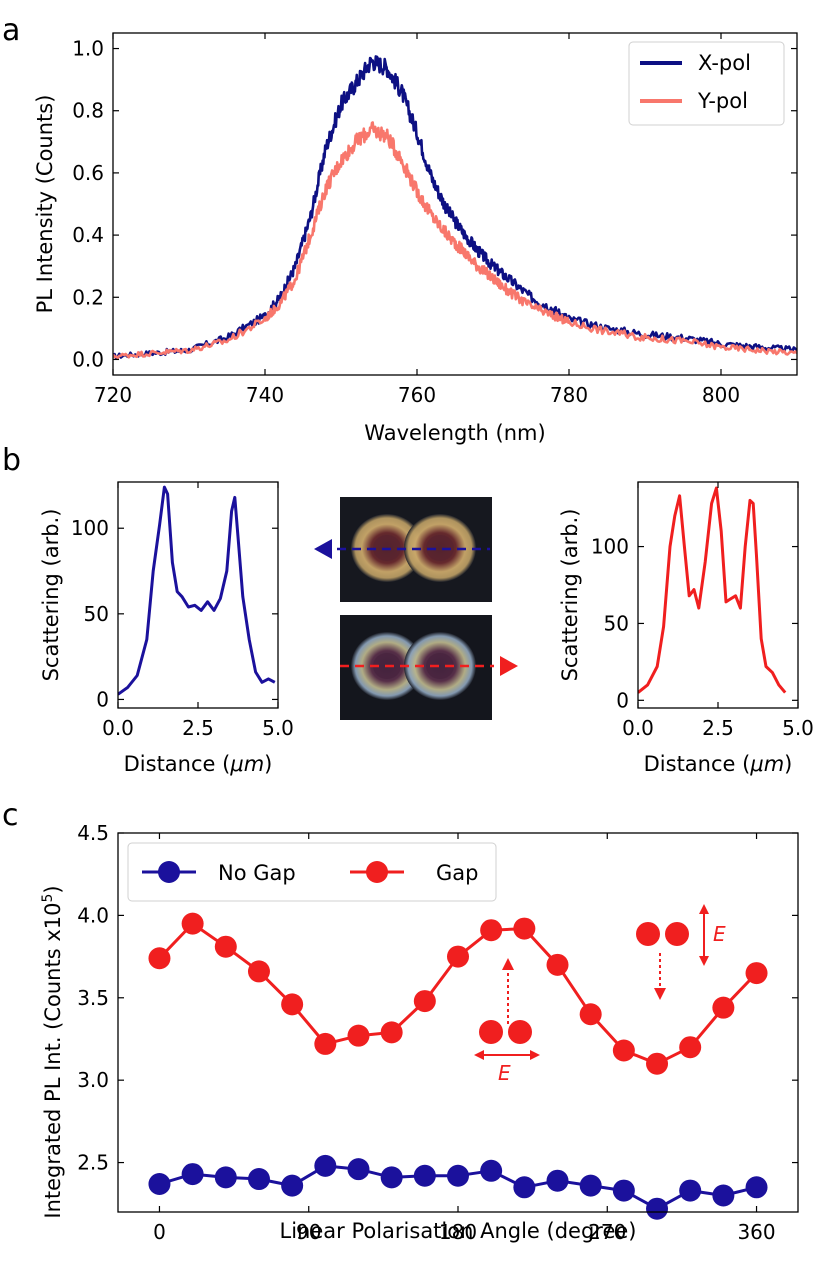 This screenshot has width=830, height=1273. I want to click on x-tick-label: 760, so click(417, 395).